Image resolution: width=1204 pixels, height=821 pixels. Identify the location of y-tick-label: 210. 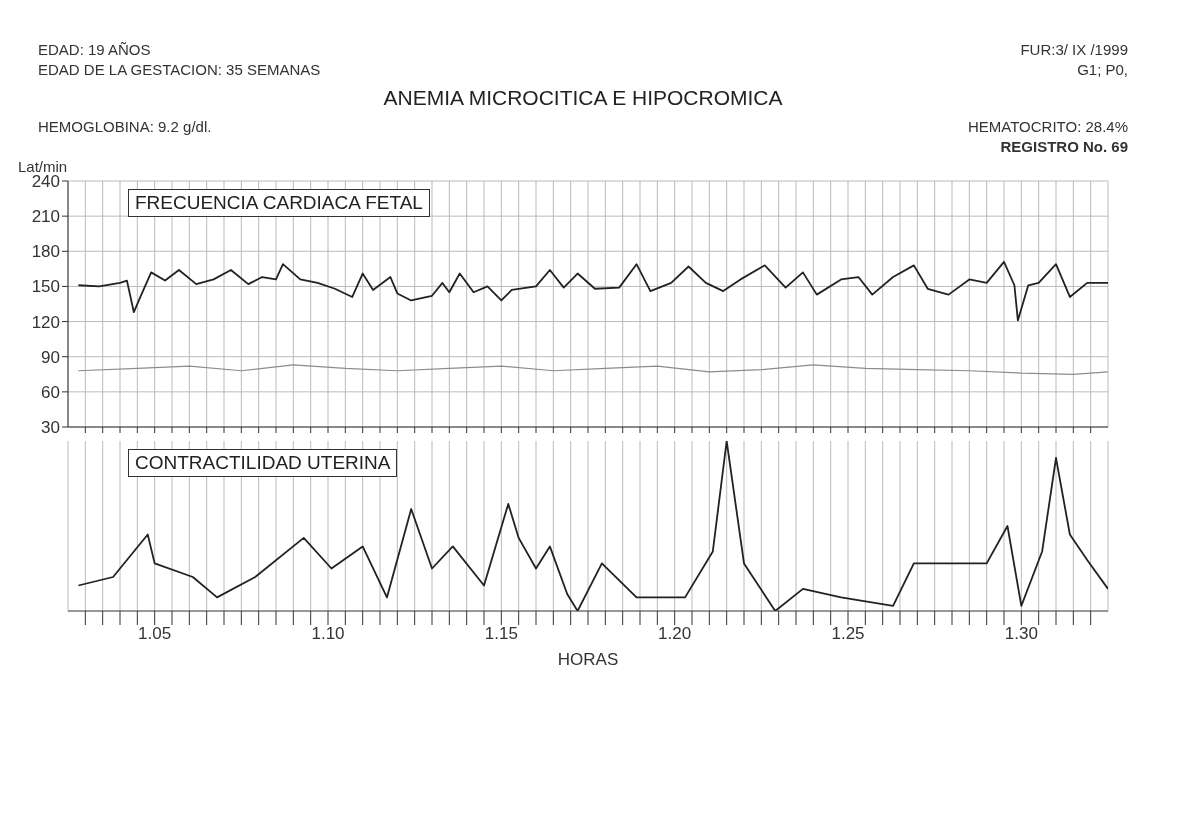
(45, 217).